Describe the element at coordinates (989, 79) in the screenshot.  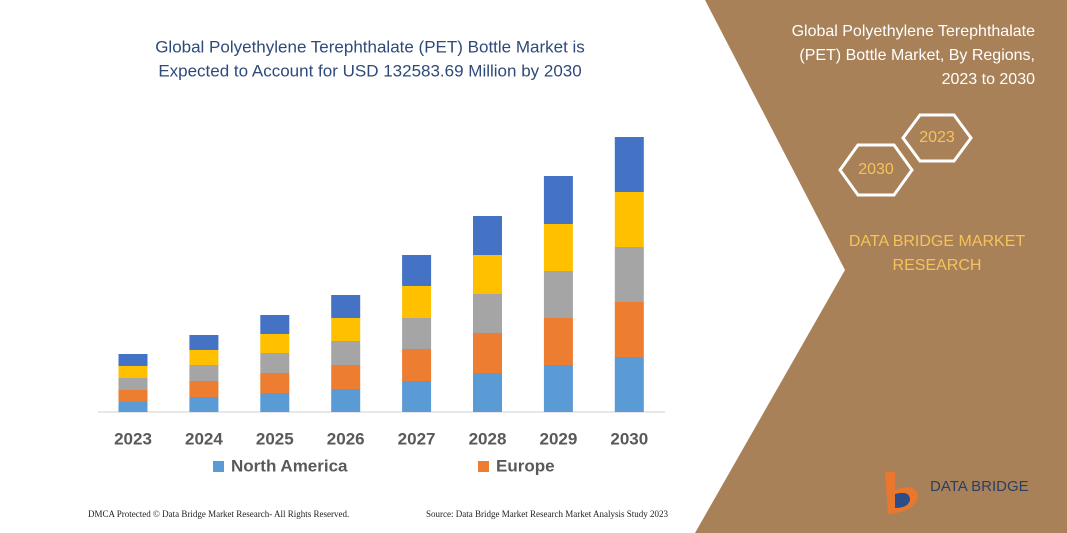
I see `panel-title: 2023 to 2030` at that location.